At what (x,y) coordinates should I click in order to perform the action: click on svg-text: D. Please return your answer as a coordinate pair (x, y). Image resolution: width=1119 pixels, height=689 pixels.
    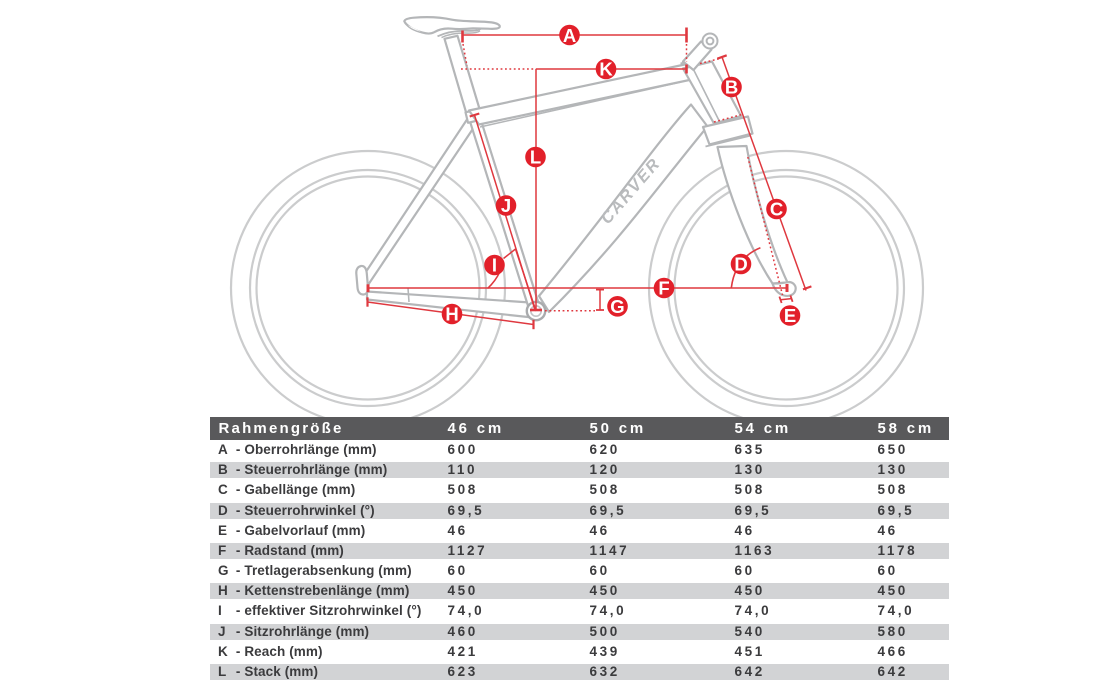
    Looking at the image, I should click on (740, 264).